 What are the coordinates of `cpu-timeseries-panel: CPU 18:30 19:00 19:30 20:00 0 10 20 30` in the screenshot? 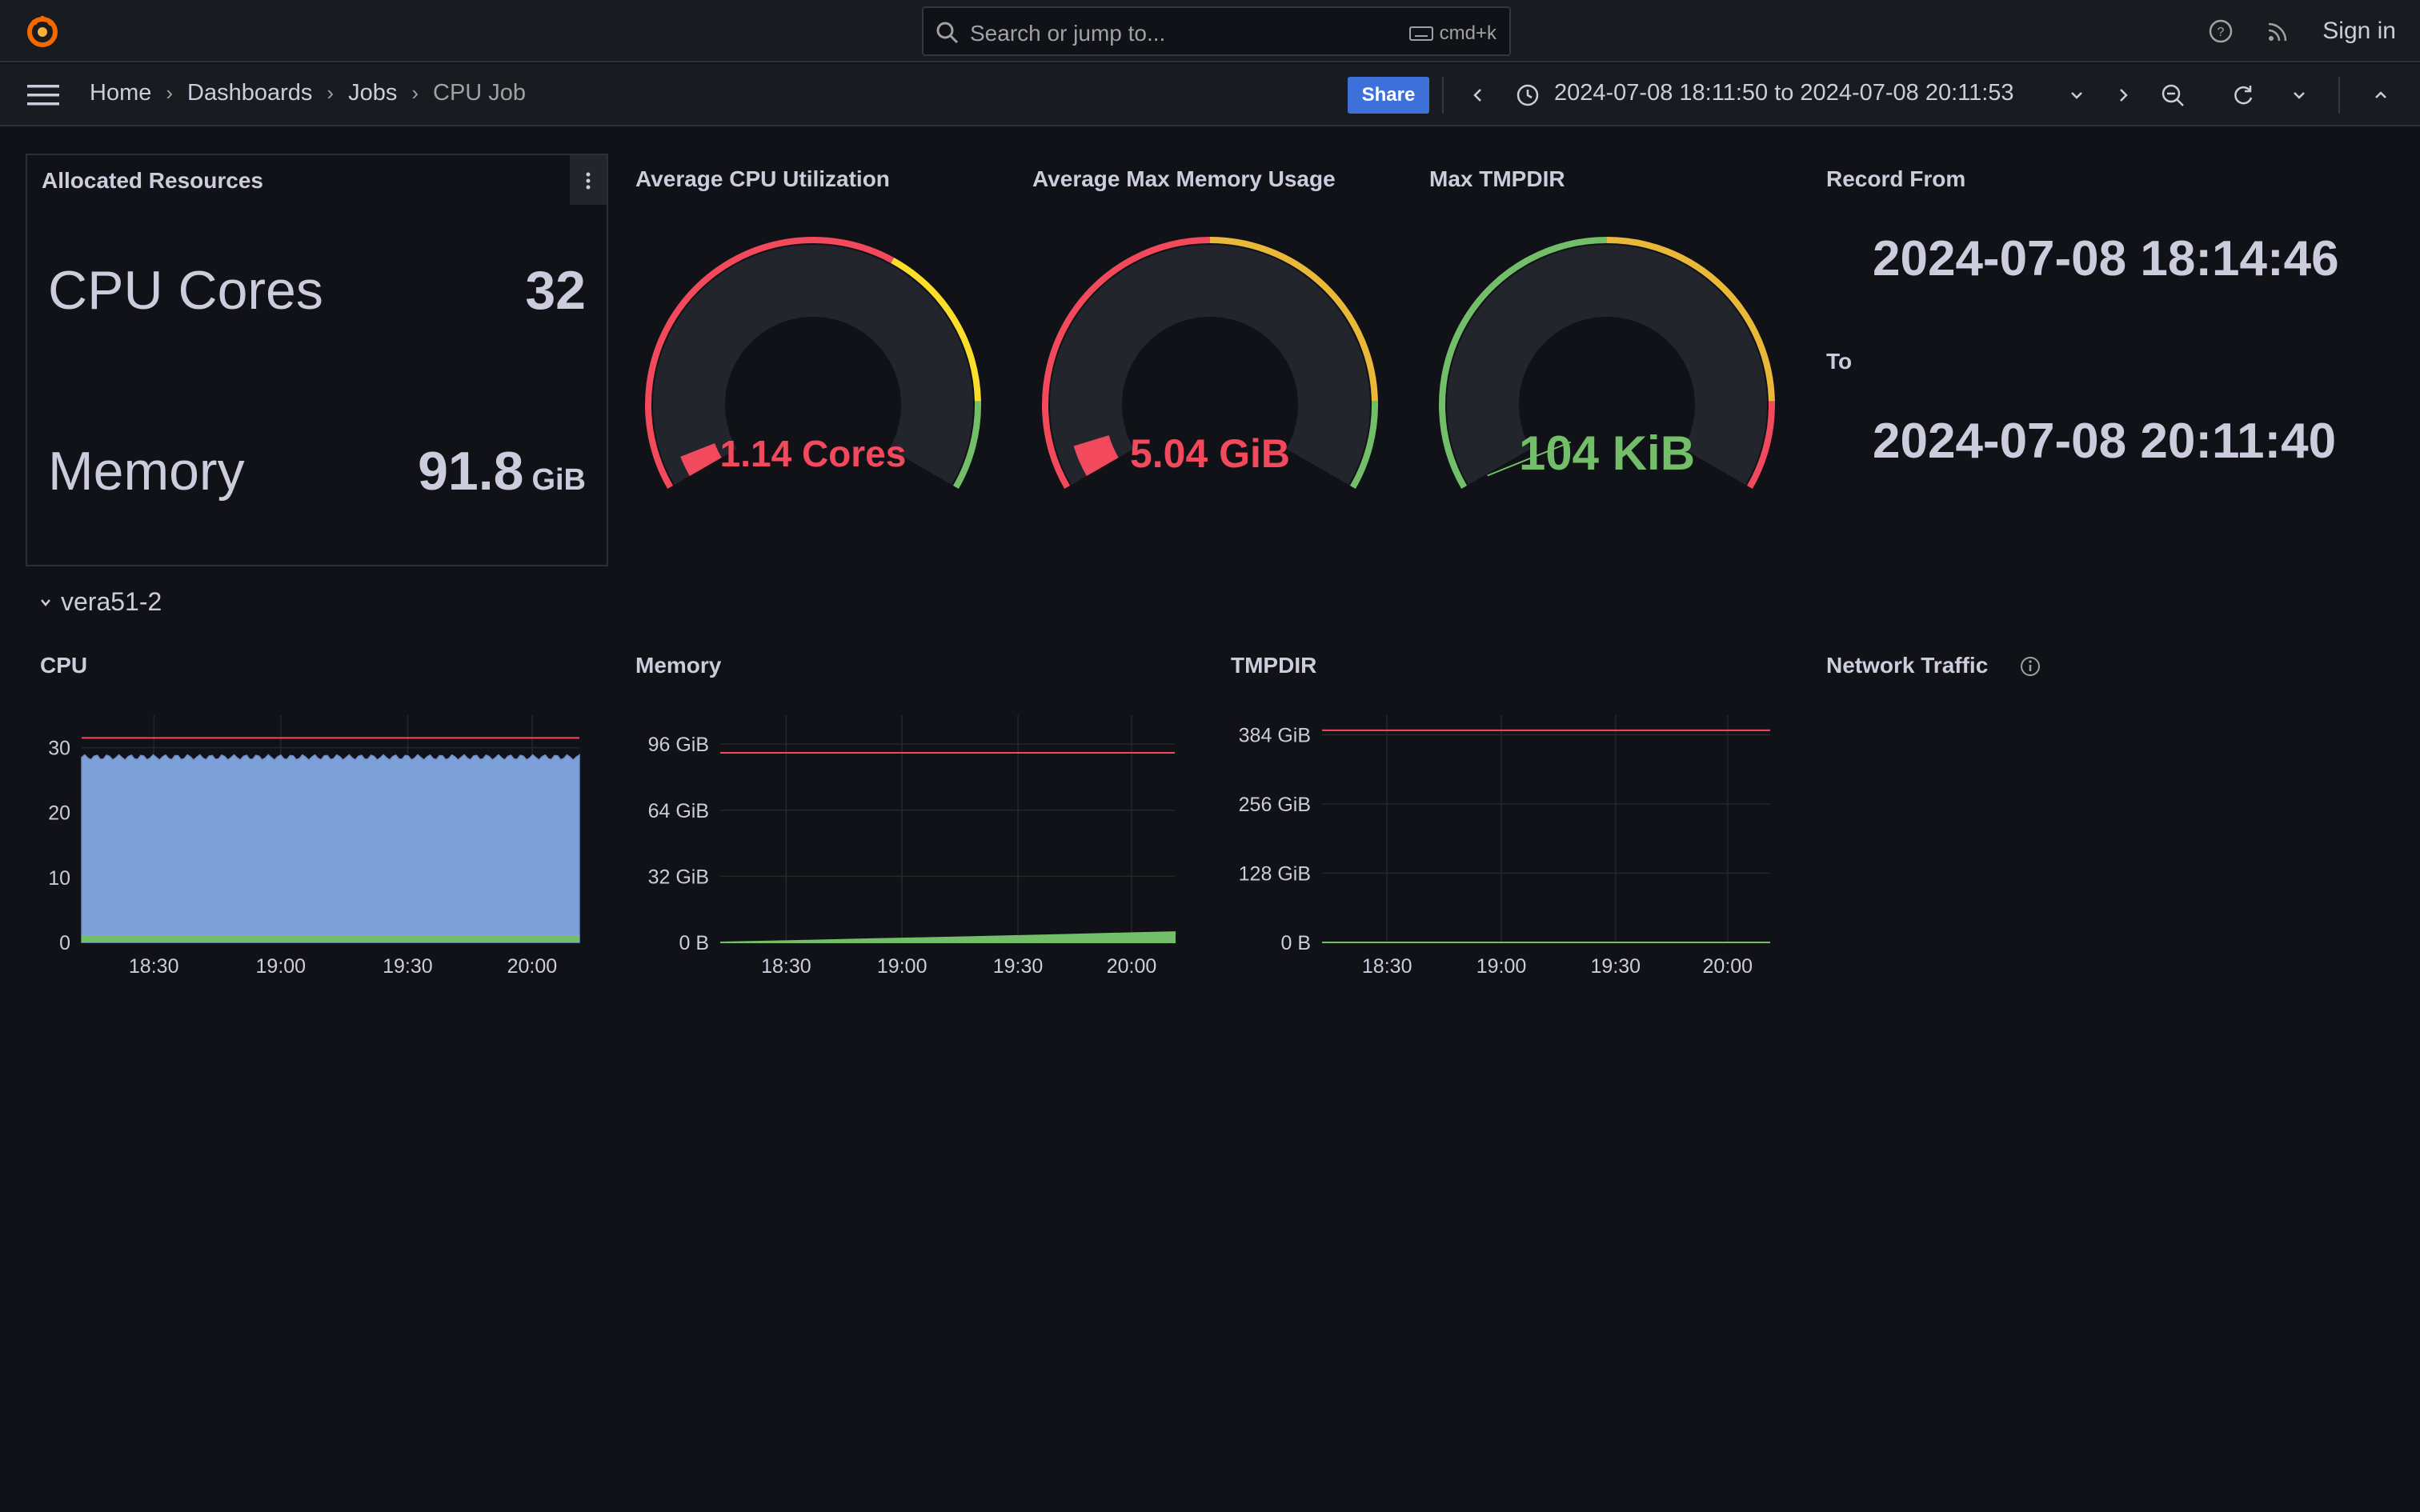 It's located at (317, 816).